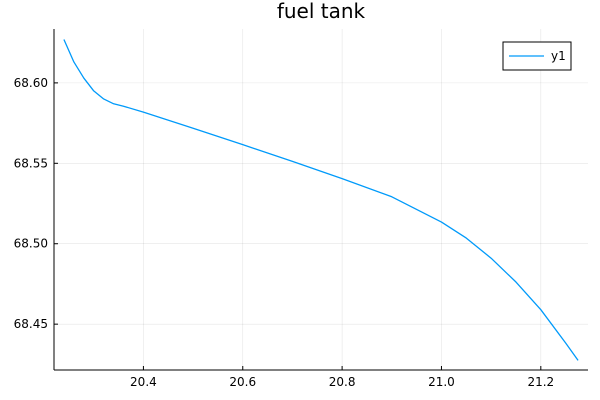  I want to click on y-tick-label: 68.60, so click(31, 83).